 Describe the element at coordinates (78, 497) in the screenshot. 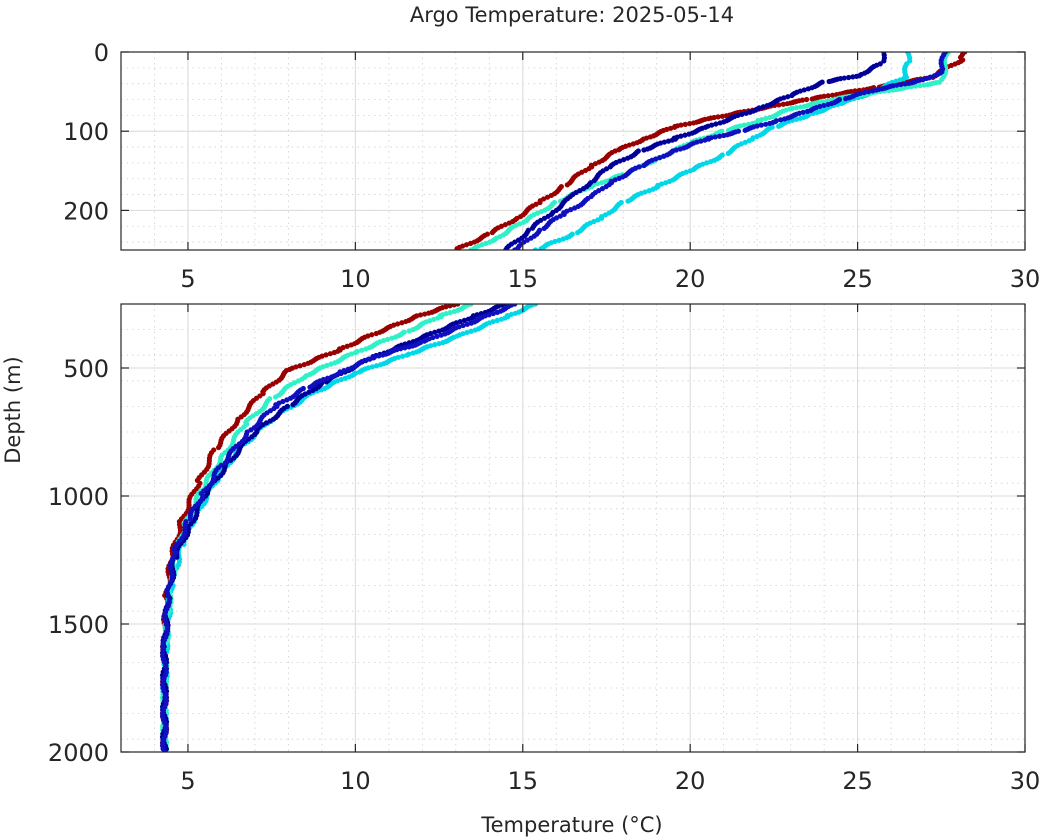

I see `y-tick-label: 1000` at that location.